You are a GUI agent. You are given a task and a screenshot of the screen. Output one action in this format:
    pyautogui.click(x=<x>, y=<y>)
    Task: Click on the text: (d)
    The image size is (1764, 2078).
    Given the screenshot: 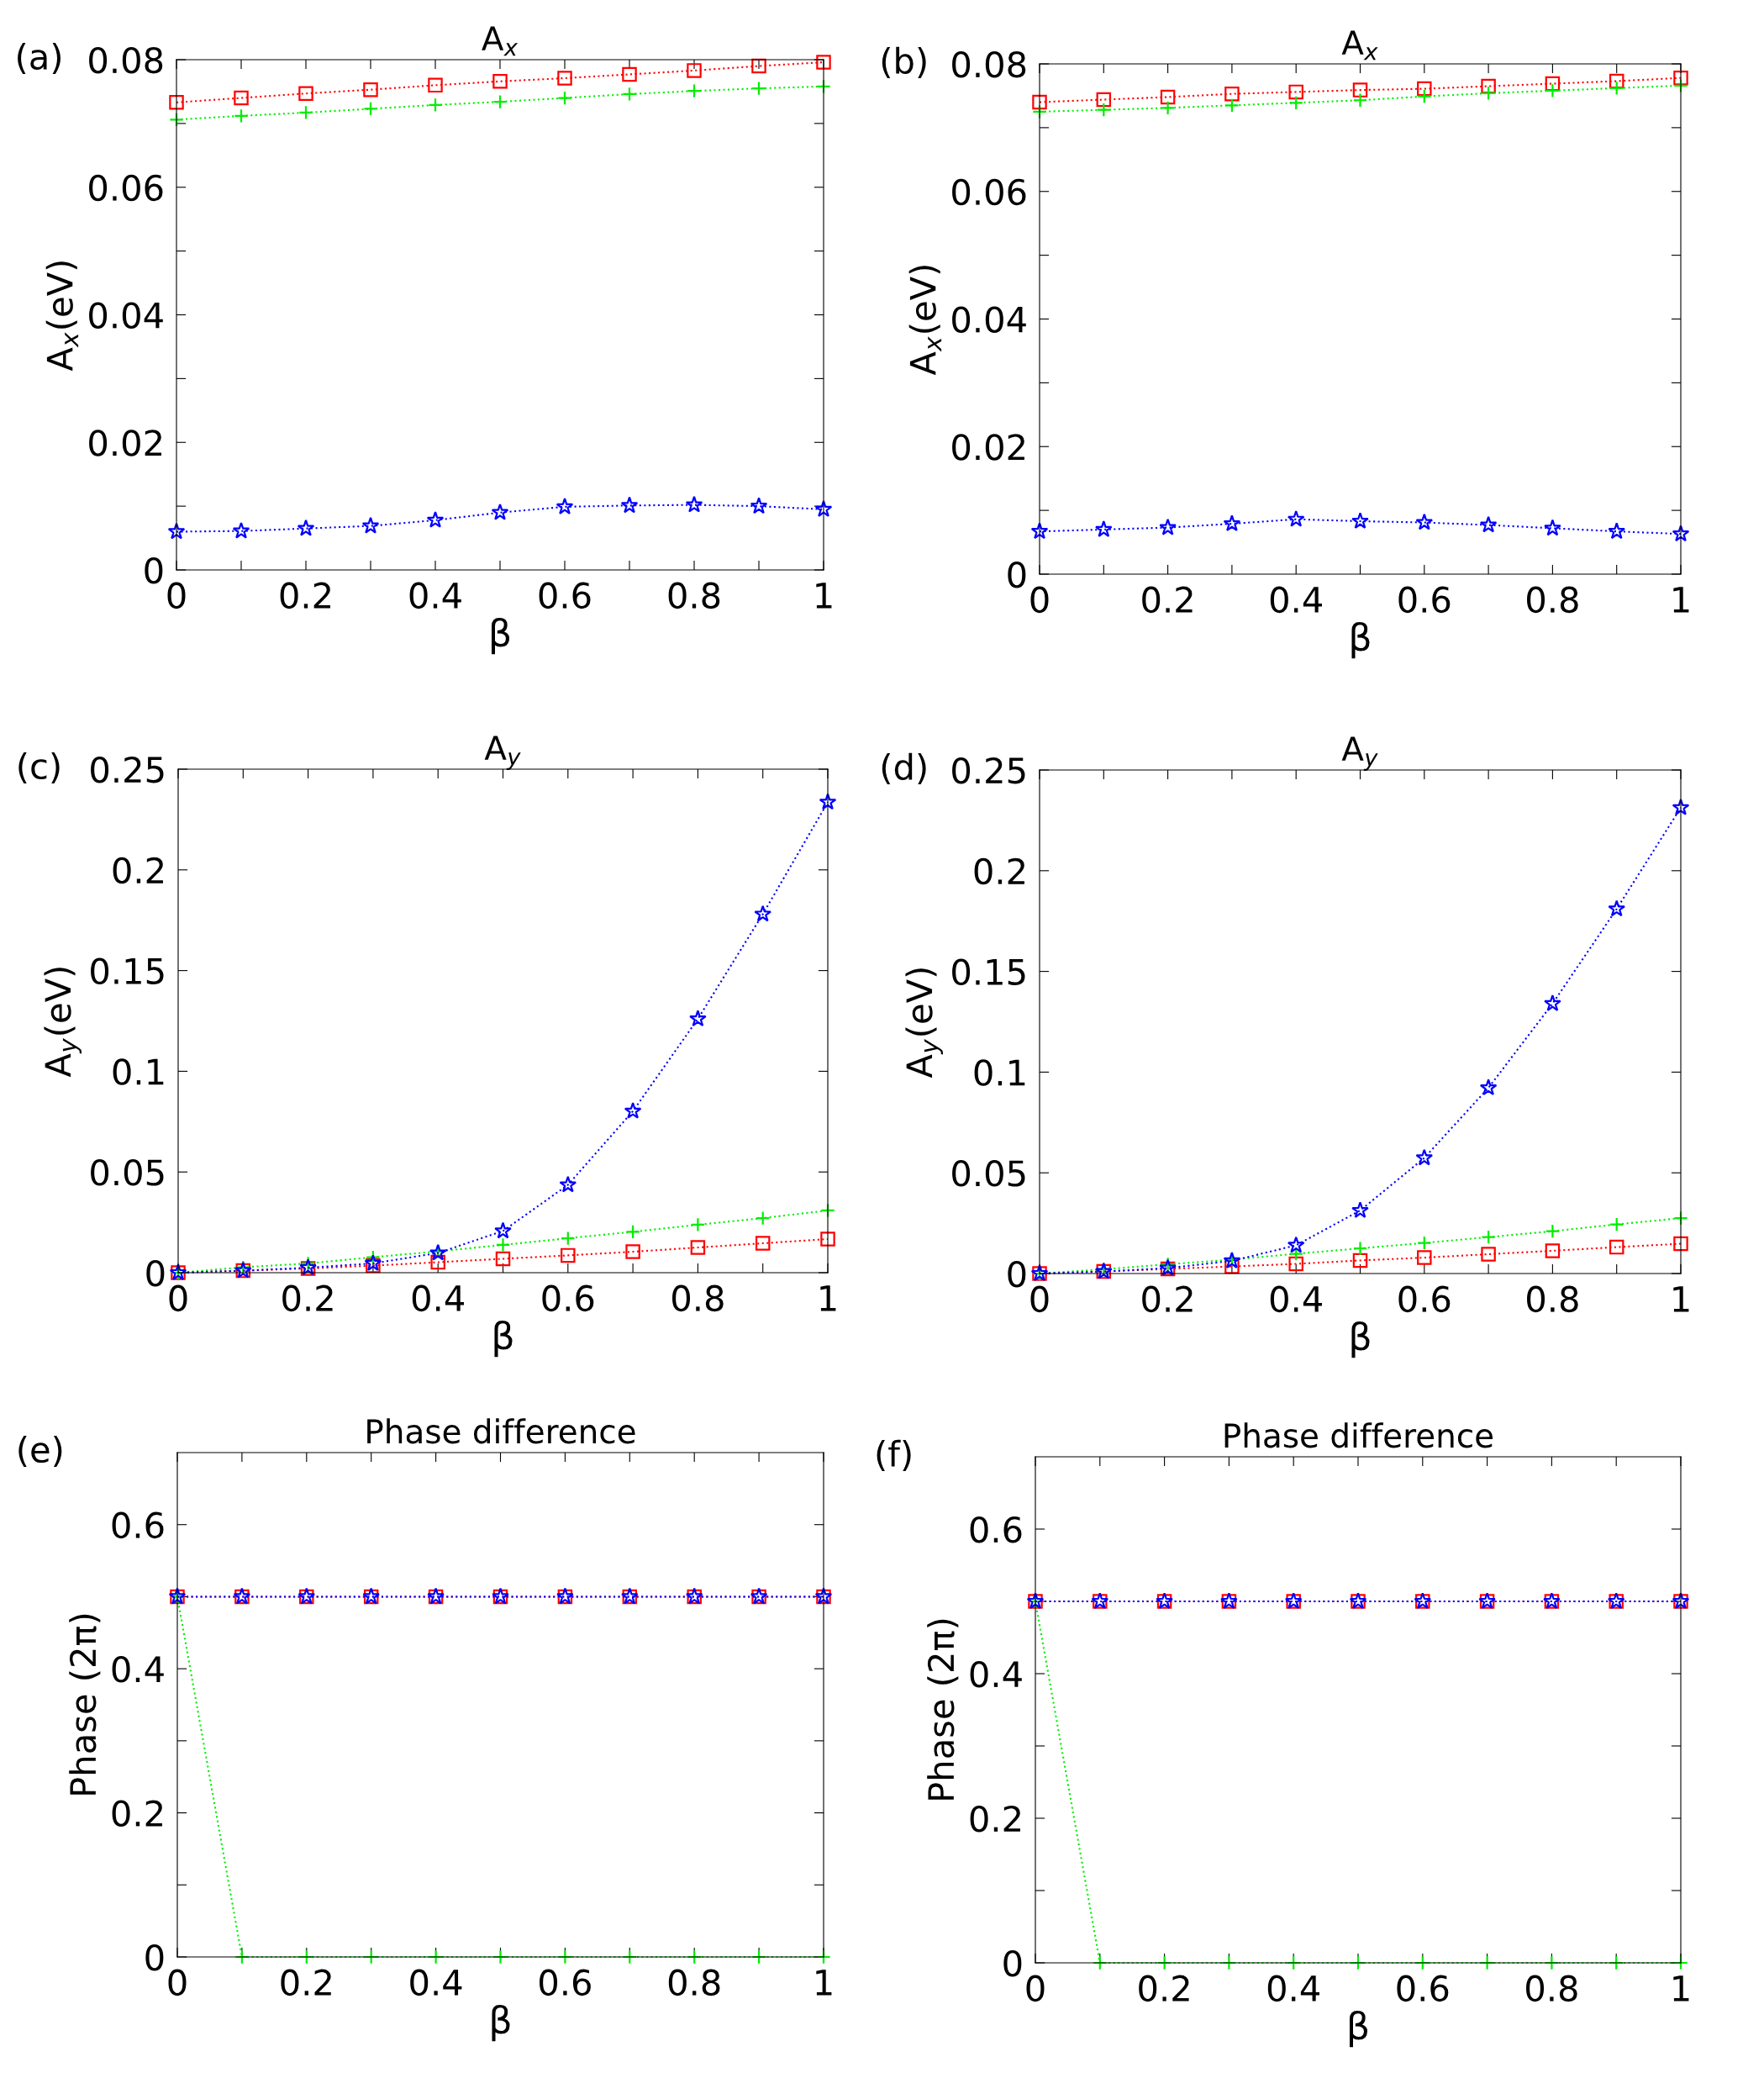 What is the action you would take?
    pyautogui.click(x=904, y=768)
    